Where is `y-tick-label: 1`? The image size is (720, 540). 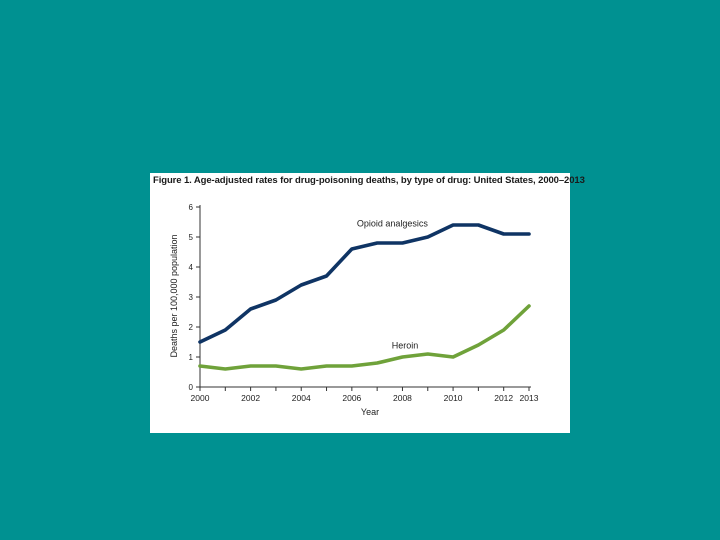
y-tick-label: 1 is located at coordinates (191, 357).